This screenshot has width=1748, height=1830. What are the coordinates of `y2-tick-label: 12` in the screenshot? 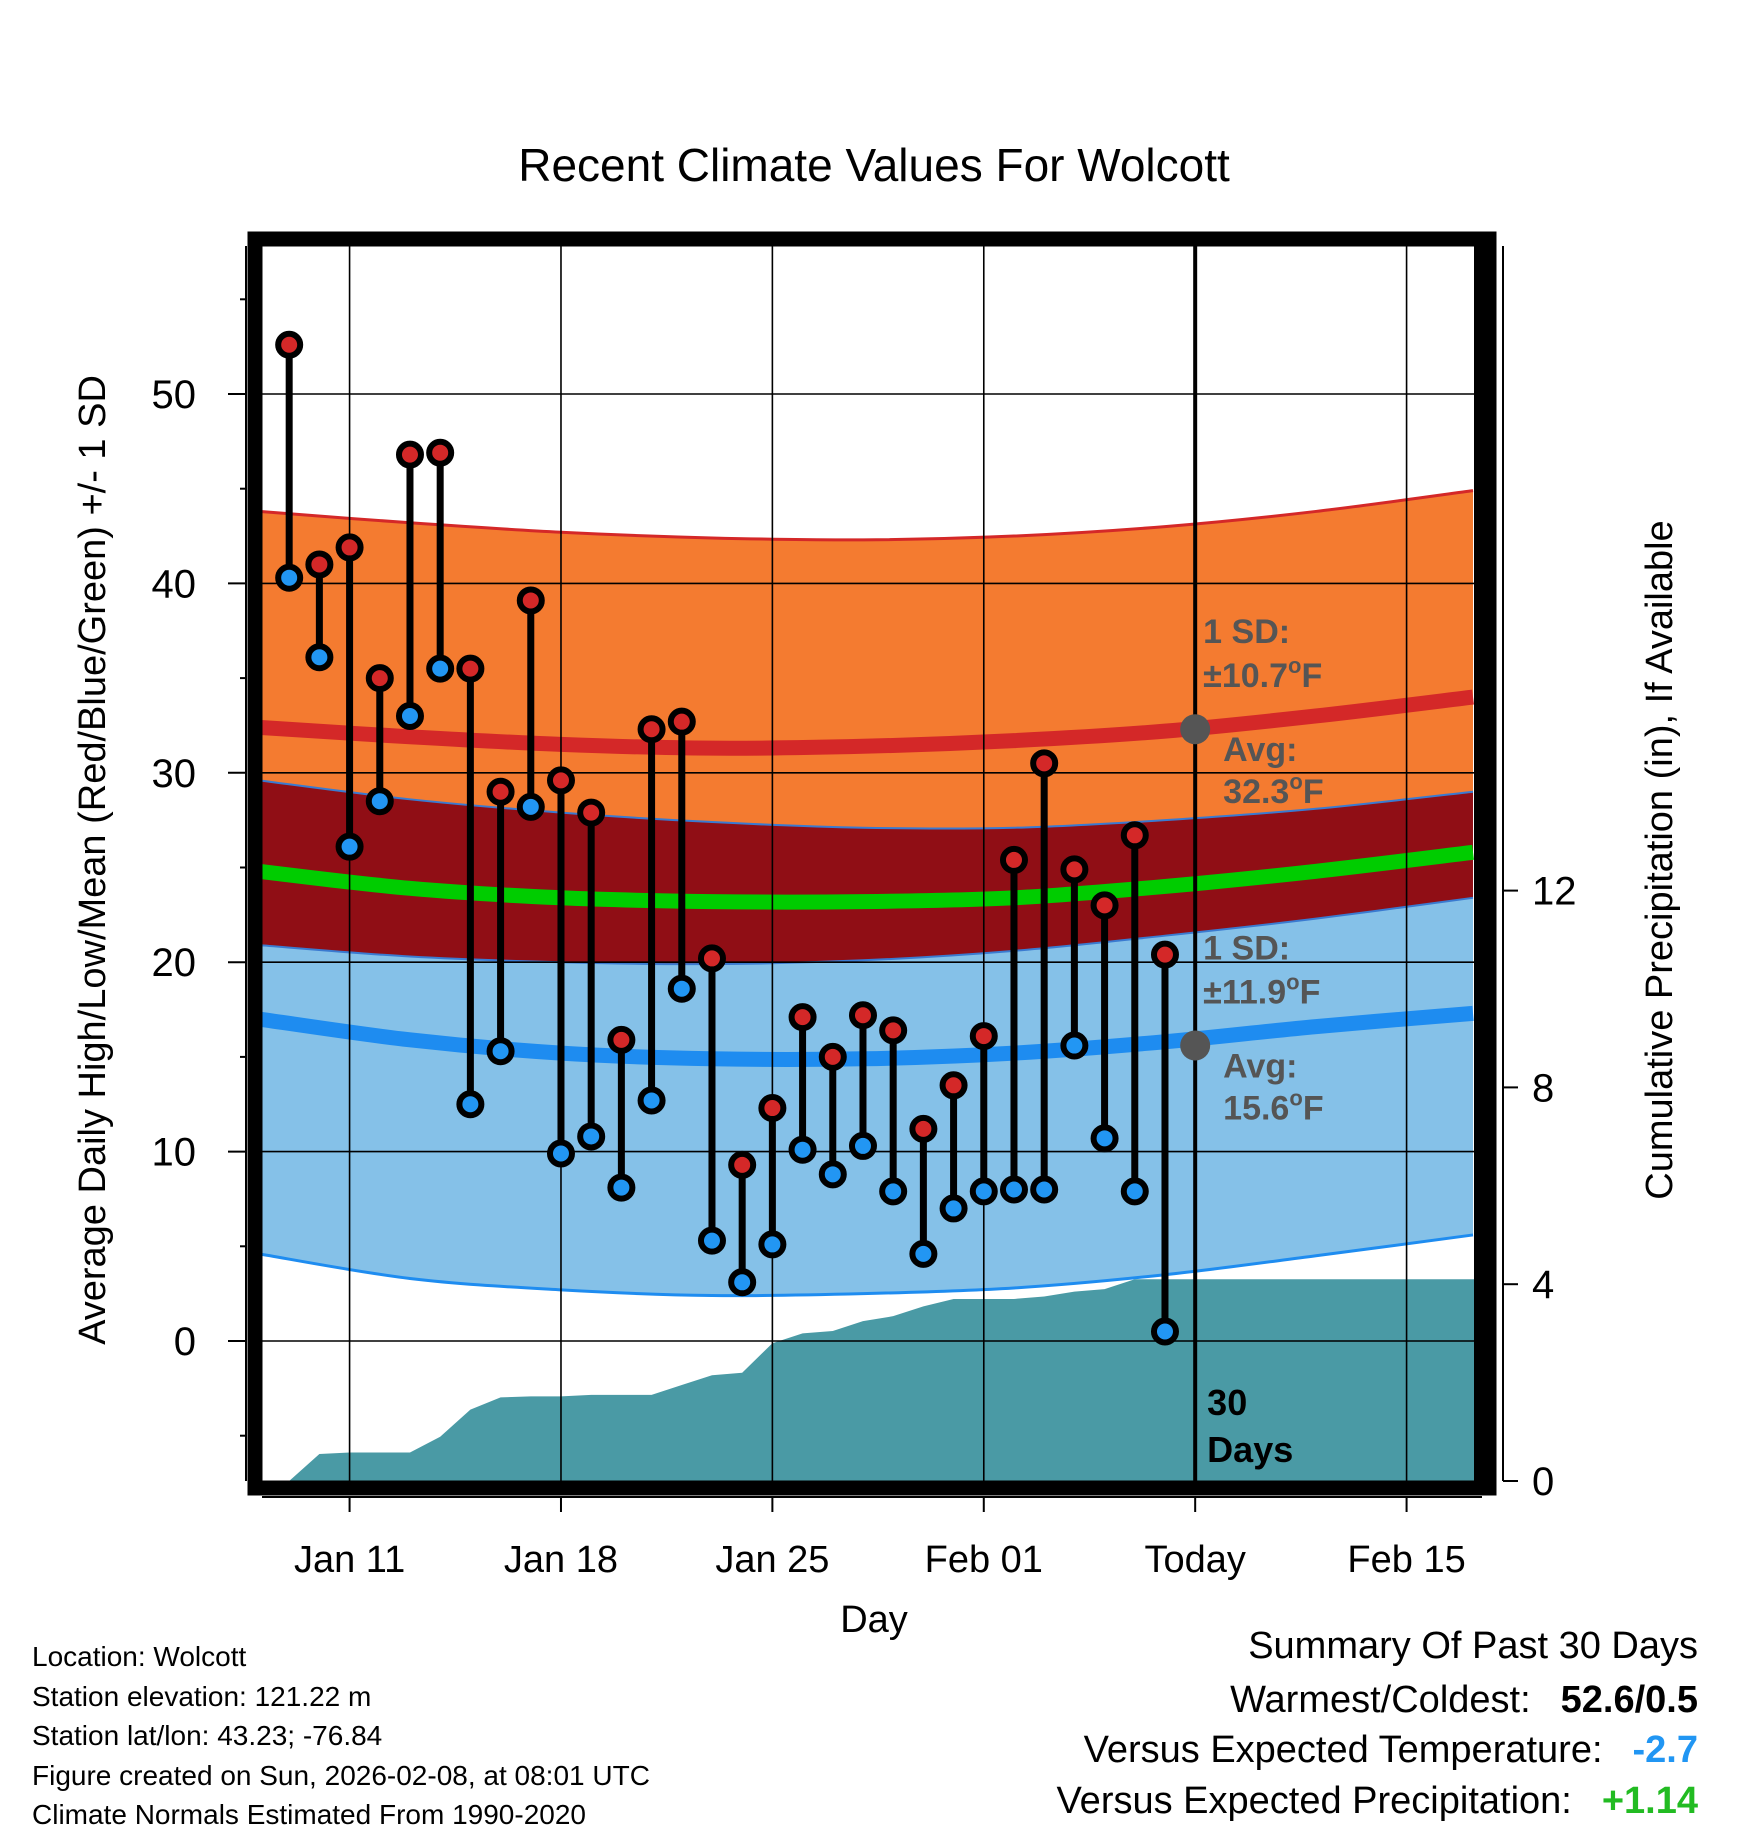 It's located at (1554, 892).